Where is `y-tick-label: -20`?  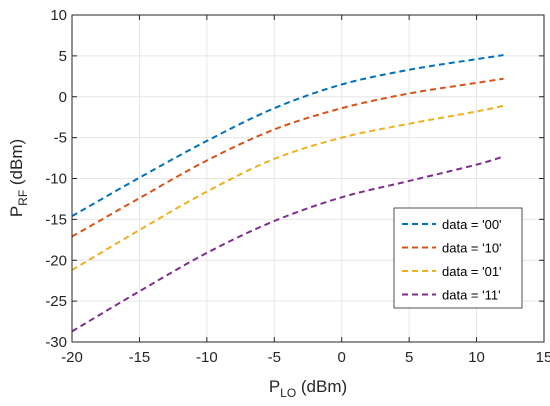
y-tick-label: -20 is located at coordinates (56, 260).